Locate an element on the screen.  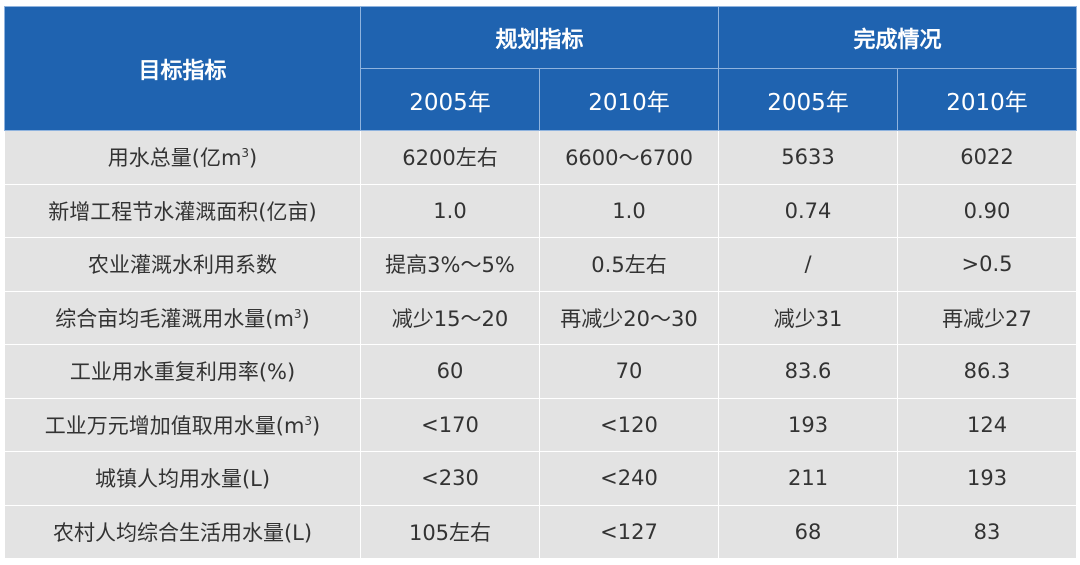
header-group-actual: 完成情况 is located at coordinates (898, 37).